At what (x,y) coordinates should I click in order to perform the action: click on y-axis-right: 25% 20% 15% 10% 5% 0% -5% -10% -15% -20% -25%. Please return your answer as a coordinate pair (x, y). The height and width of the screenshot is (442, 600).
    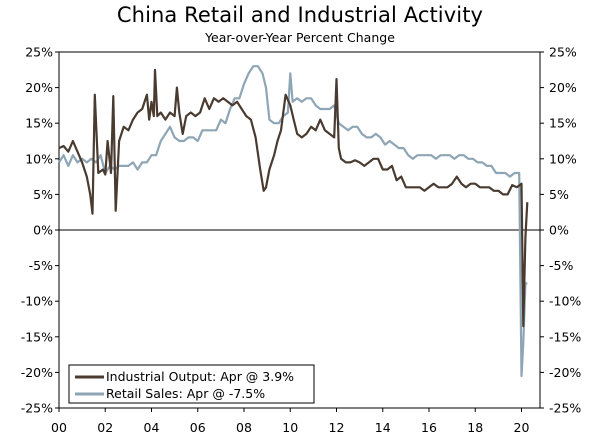
    Looking at the image, I should click on (560, 230).